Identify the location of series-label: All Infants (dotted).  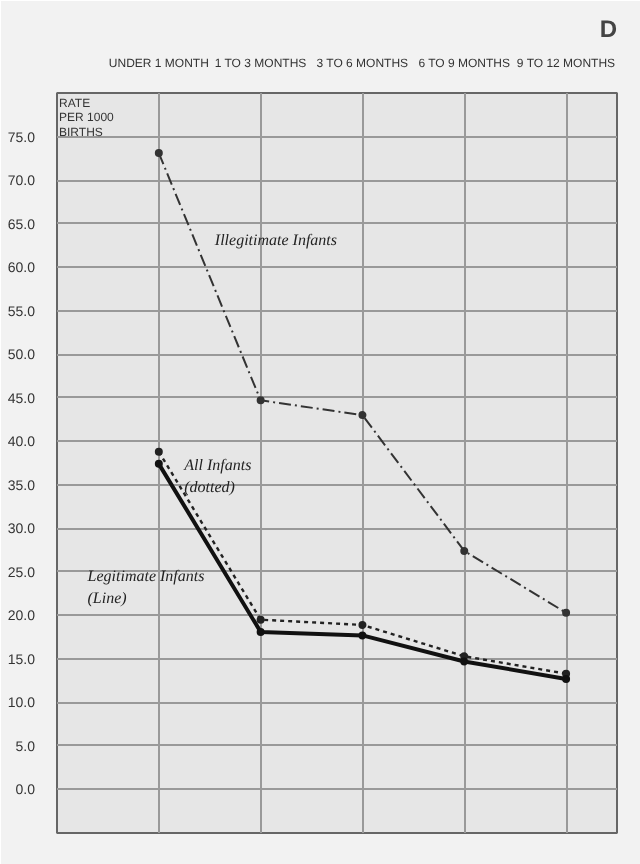
(217, 475).